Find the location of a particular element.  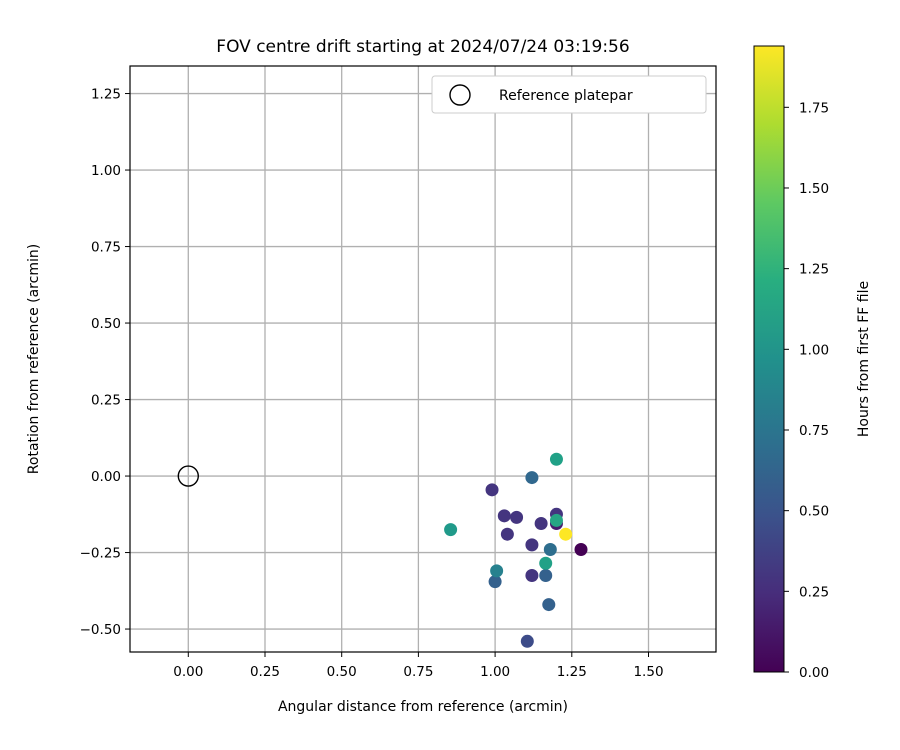

x-tick-label: 1.00 is located at coordinates (495, 672).